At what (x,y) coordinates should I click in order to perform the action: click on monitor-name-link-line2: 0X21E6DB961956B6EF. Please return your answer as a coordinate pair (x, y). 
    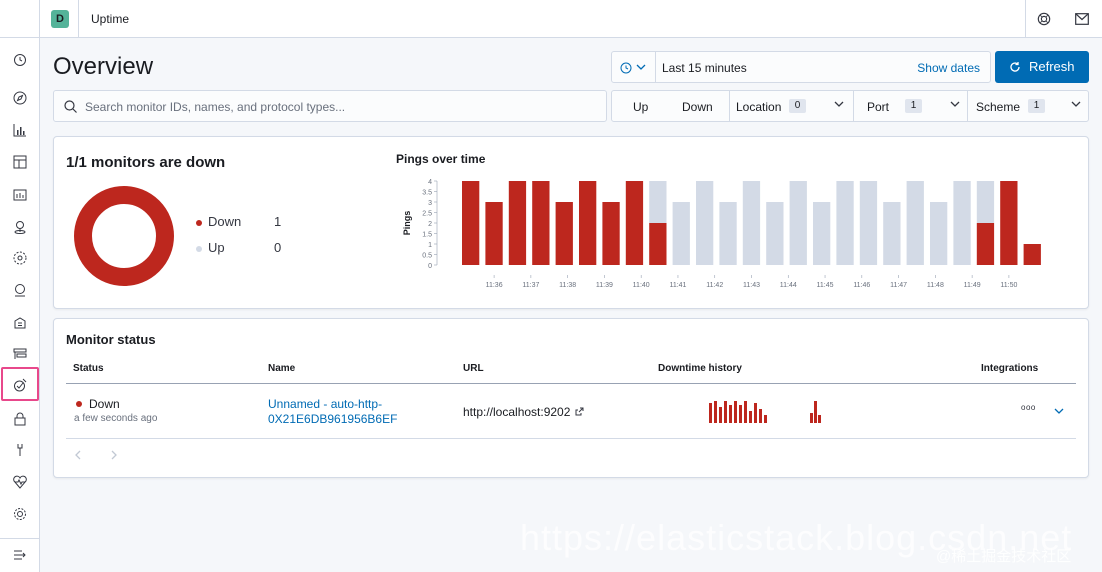
    Looking at the image, I should click on (333, 419).